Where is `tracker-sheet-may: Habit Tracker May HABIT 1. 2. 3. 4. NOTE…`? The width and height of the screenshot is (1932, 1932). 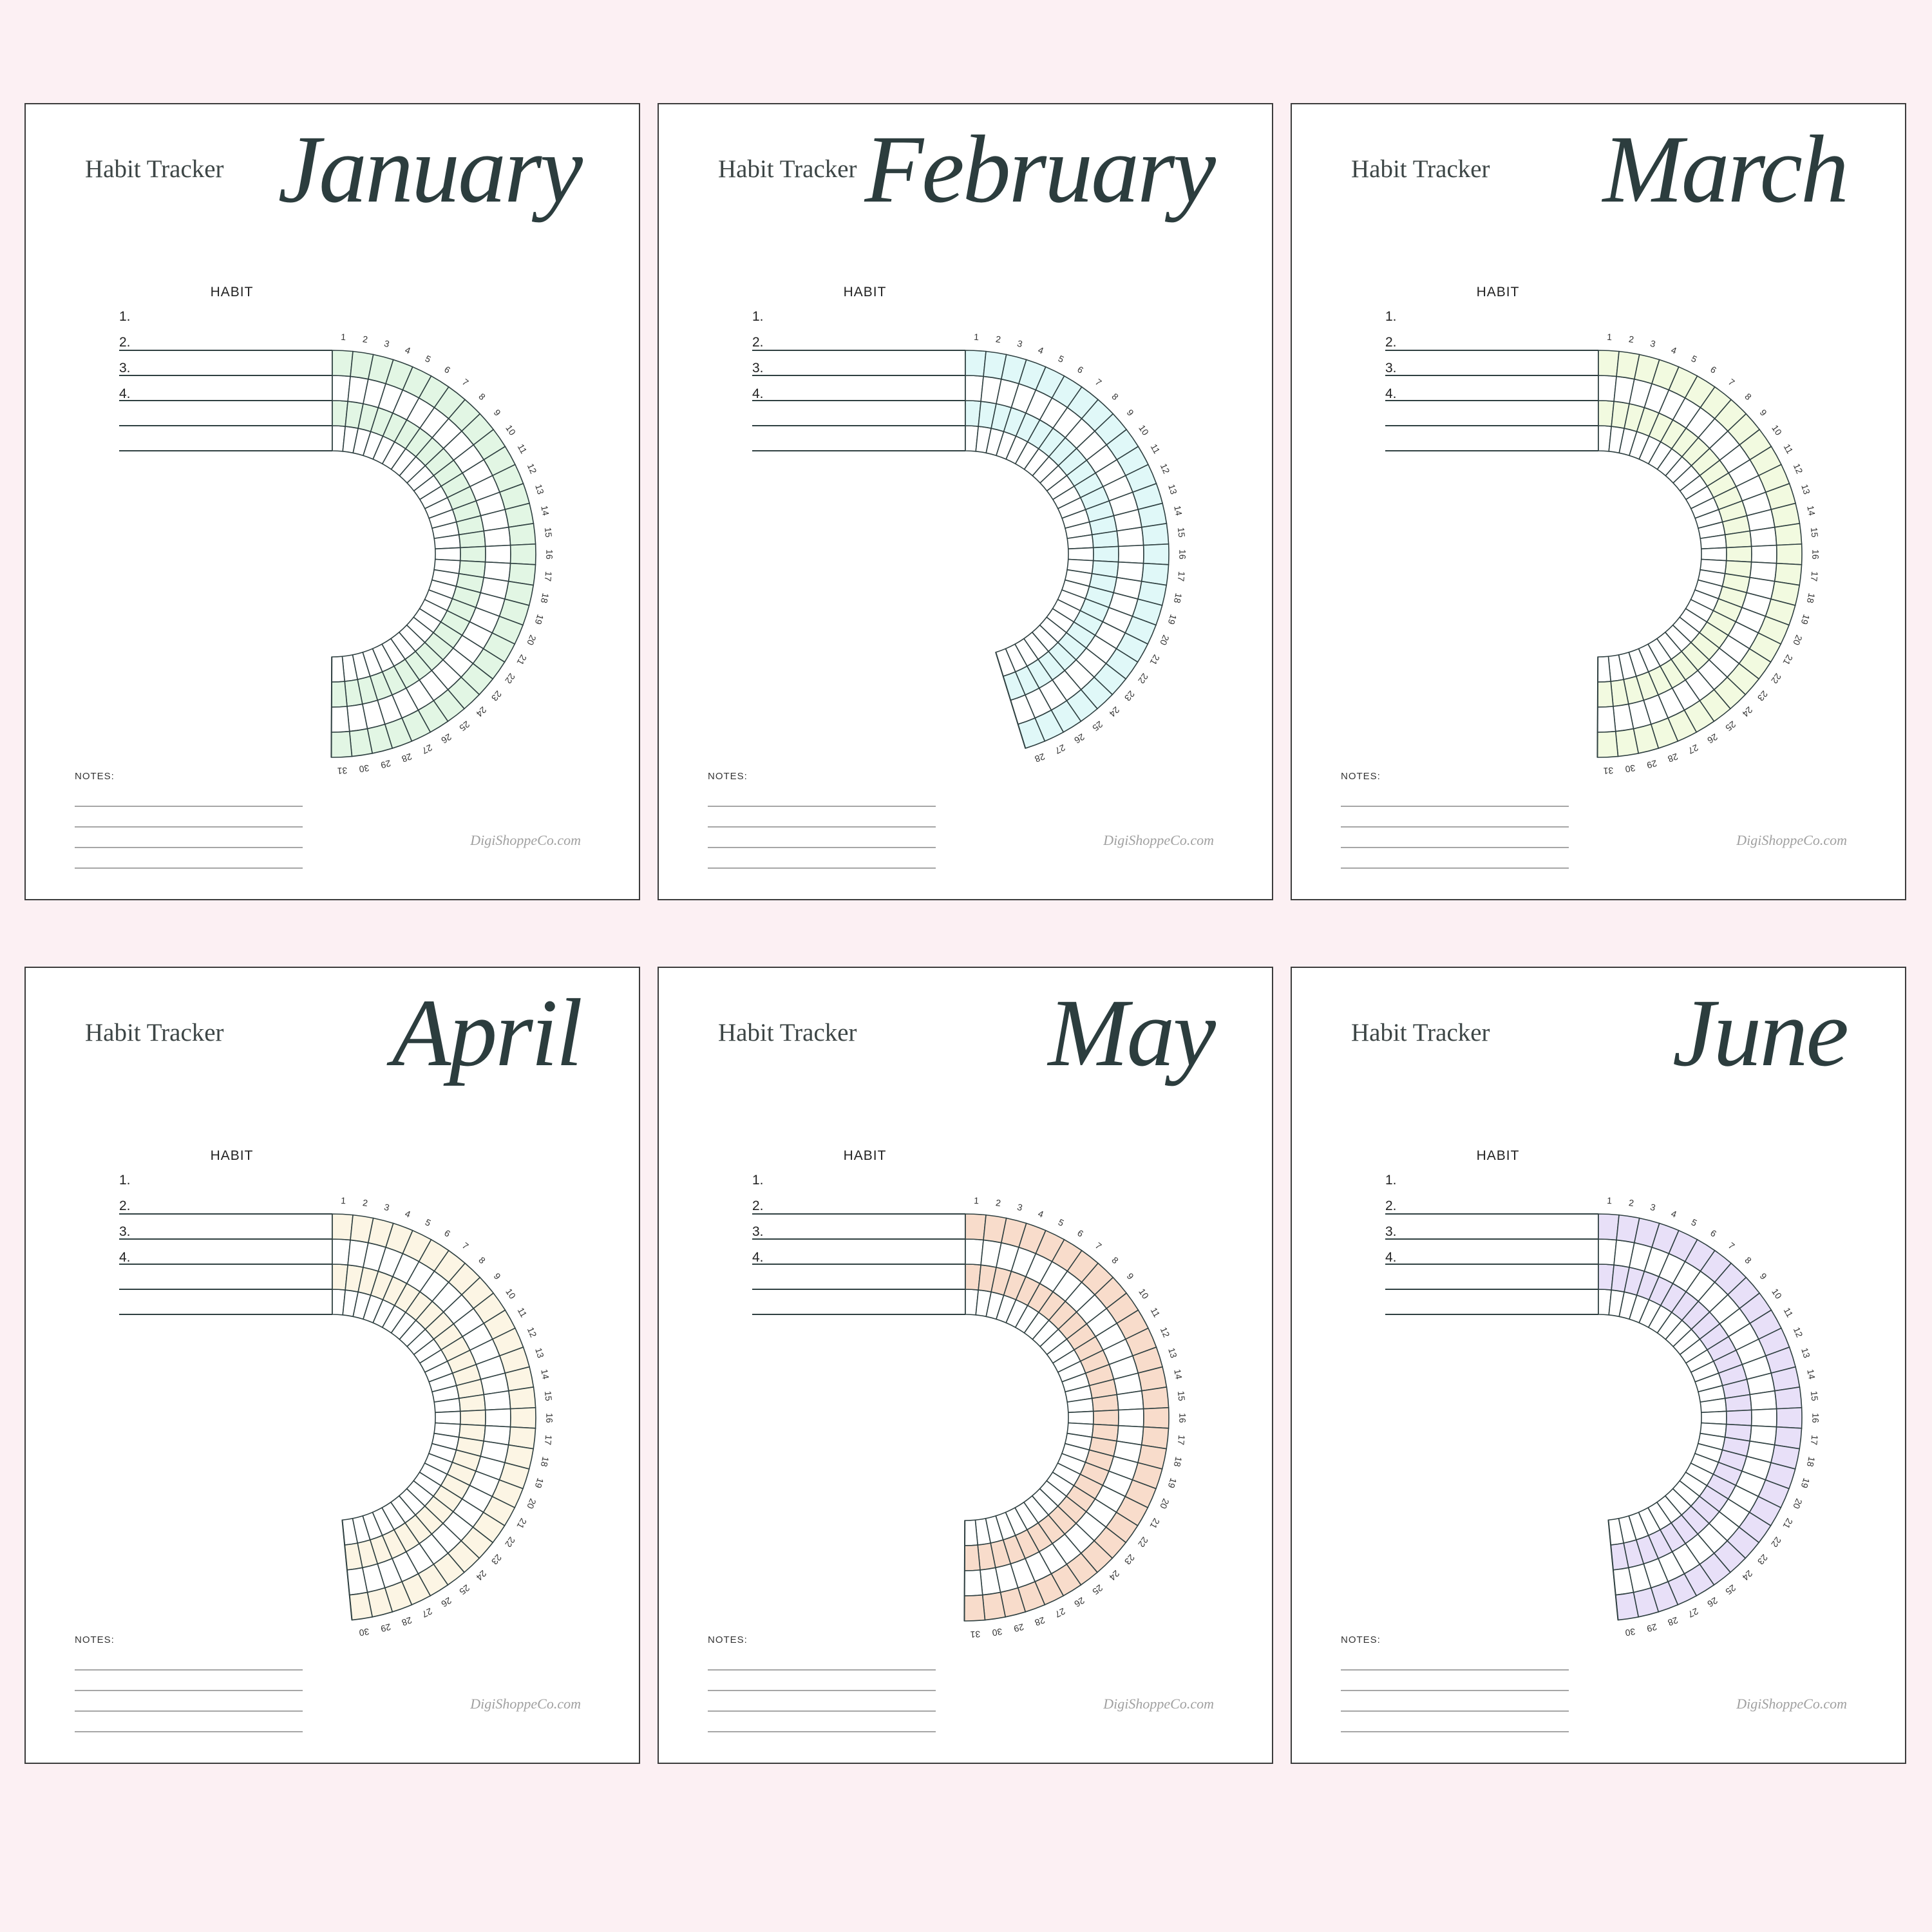
tracker-sheet-may: Habit Tracker May HABIT 1. 2. 3. 4. NOTE… is located at coordinates (966, 1366).